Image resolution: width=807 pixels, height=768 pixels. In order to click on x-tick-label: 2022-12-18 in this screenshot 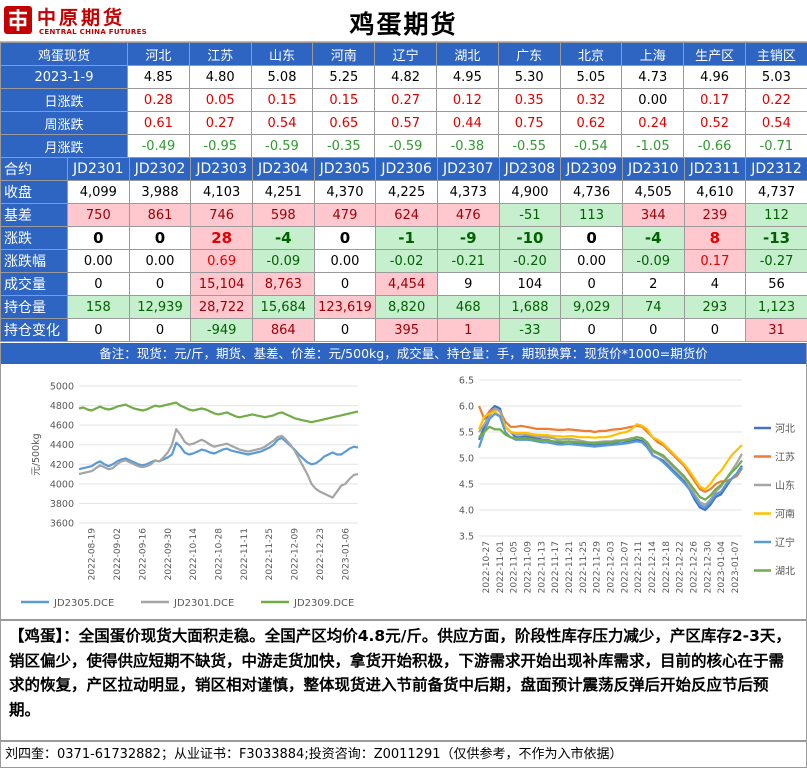, I will do `click(667, 567)`.